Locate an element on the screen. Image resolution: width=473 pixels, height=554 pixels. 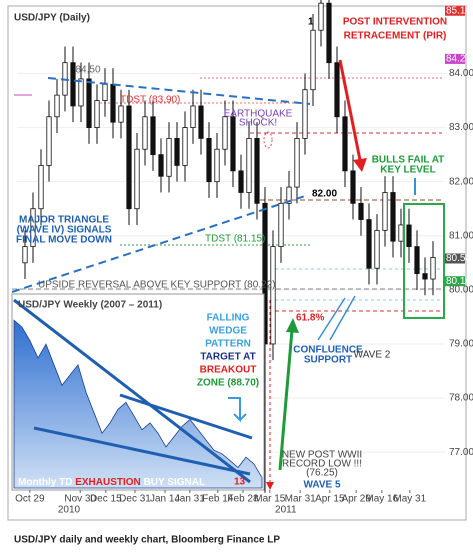
annotation: RECORD LOW !!! is located at coordinates (322, 464).